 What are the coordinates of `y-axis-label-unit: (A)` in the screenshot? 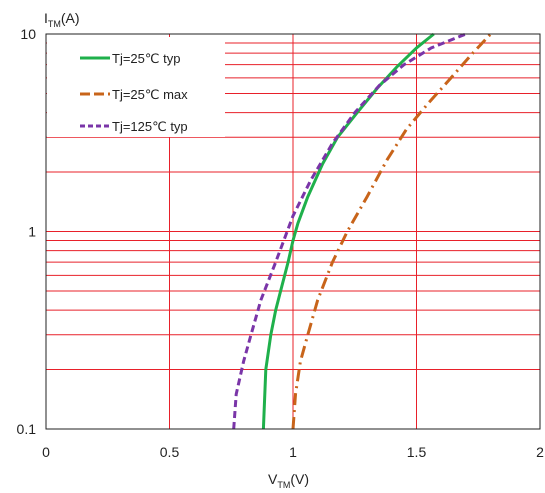 It's located at (70, 18).